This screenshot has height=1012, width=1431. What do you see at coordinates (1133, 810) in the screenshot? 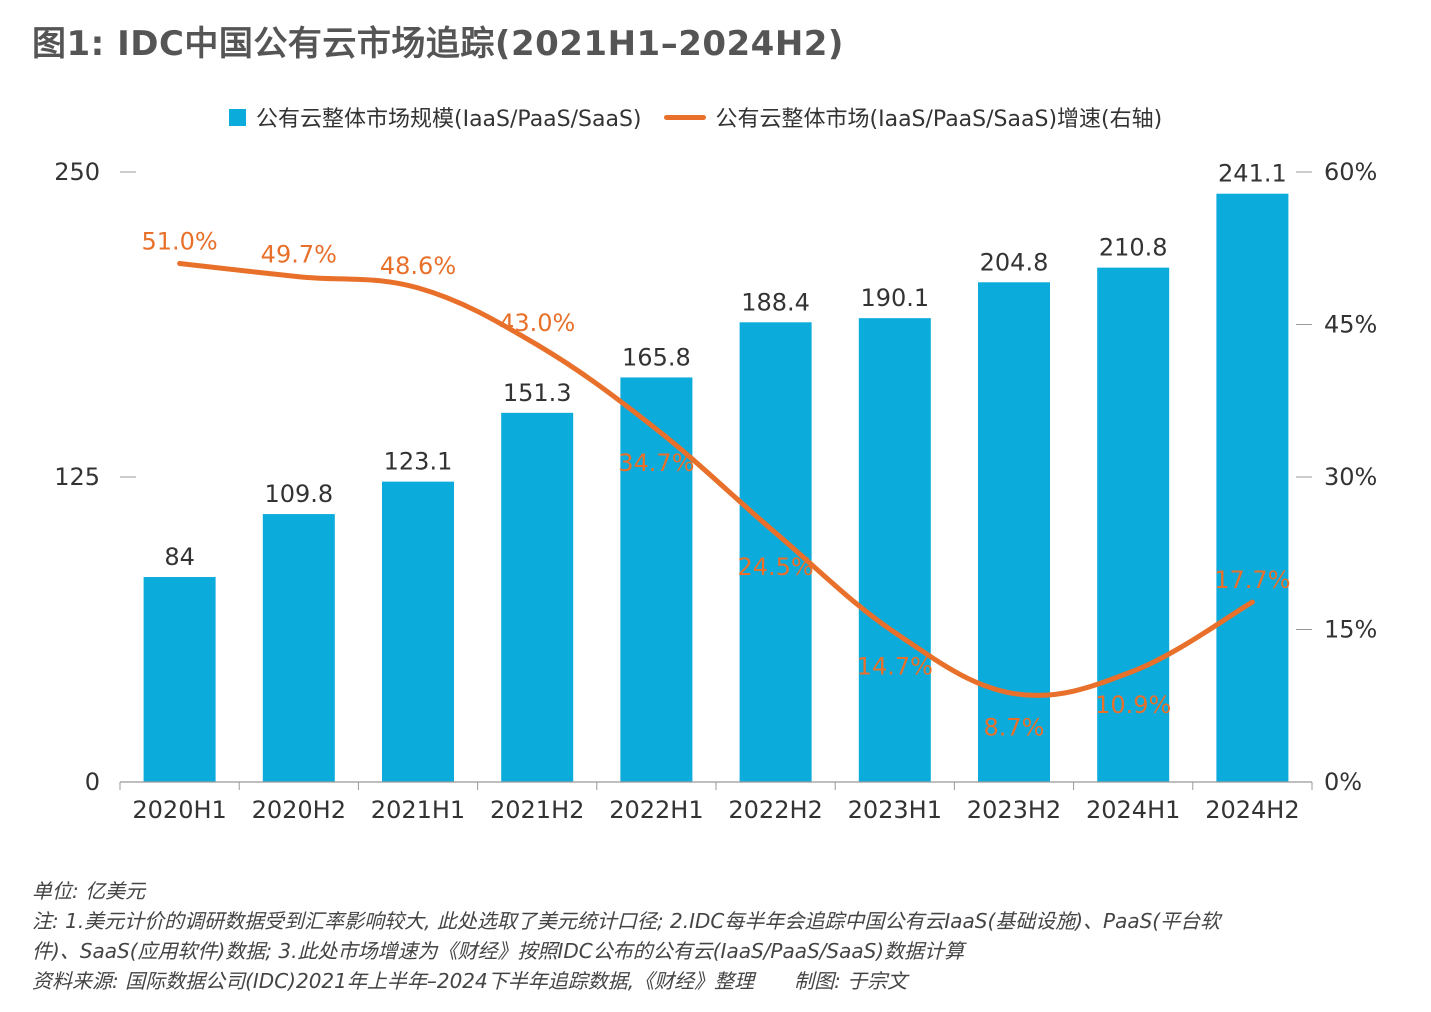
I see `x-tick-label: 2024H1` at bounding box center [1133, 810].